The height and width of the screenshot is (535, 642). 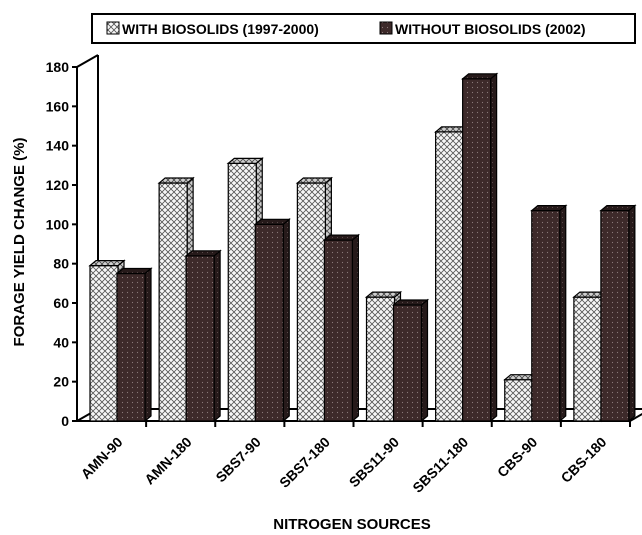 I want to click on y-tick-label: 40, so click(x=61, y=342).